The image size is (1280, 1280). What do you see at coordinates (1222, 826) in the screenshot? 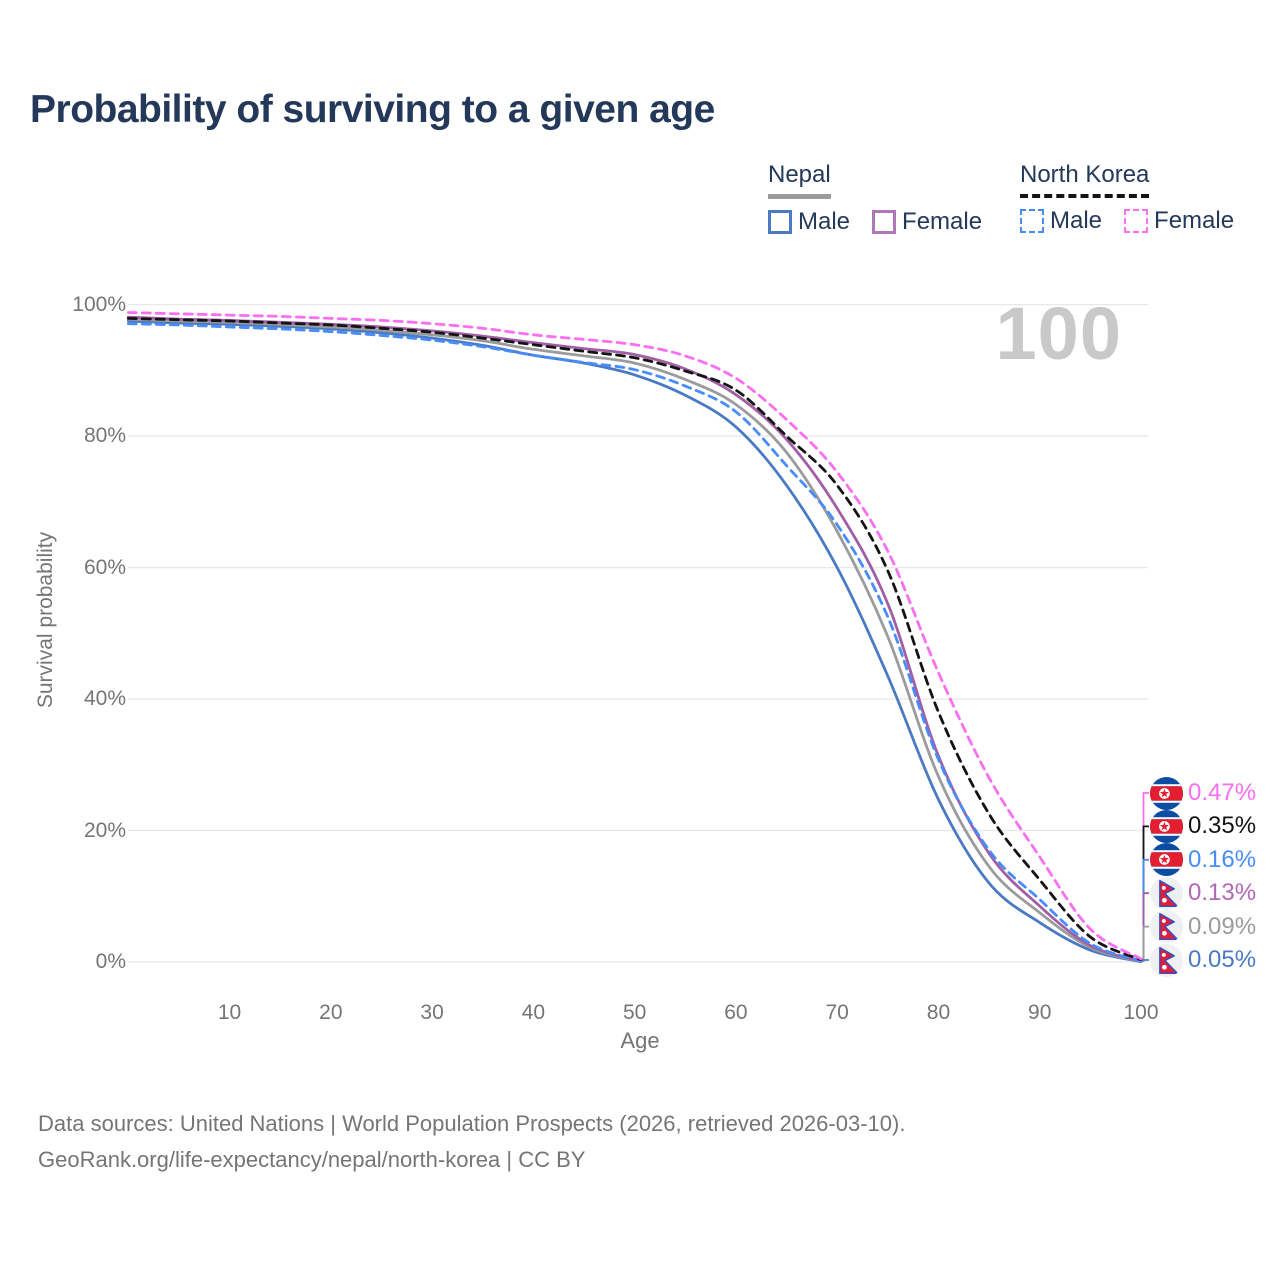
I see `end-label-value: 0.35%` at bounding box center [1222, 826].